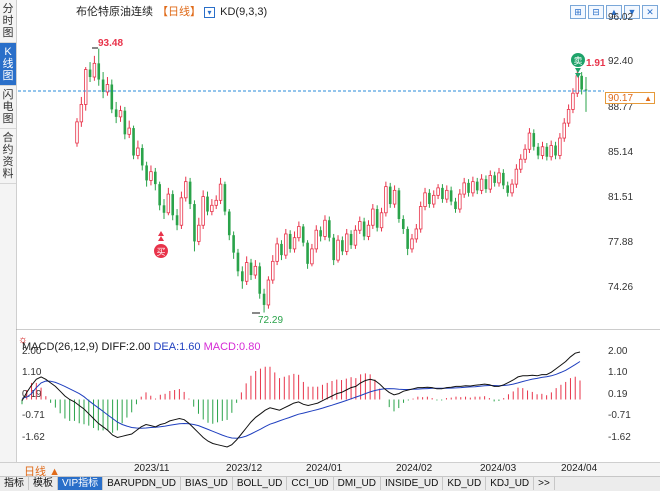 This screenshot has height=491, width=660. Describe the element at coordinates (43, 483) in the screenshot. I see `tab-template: 模板` at that location.